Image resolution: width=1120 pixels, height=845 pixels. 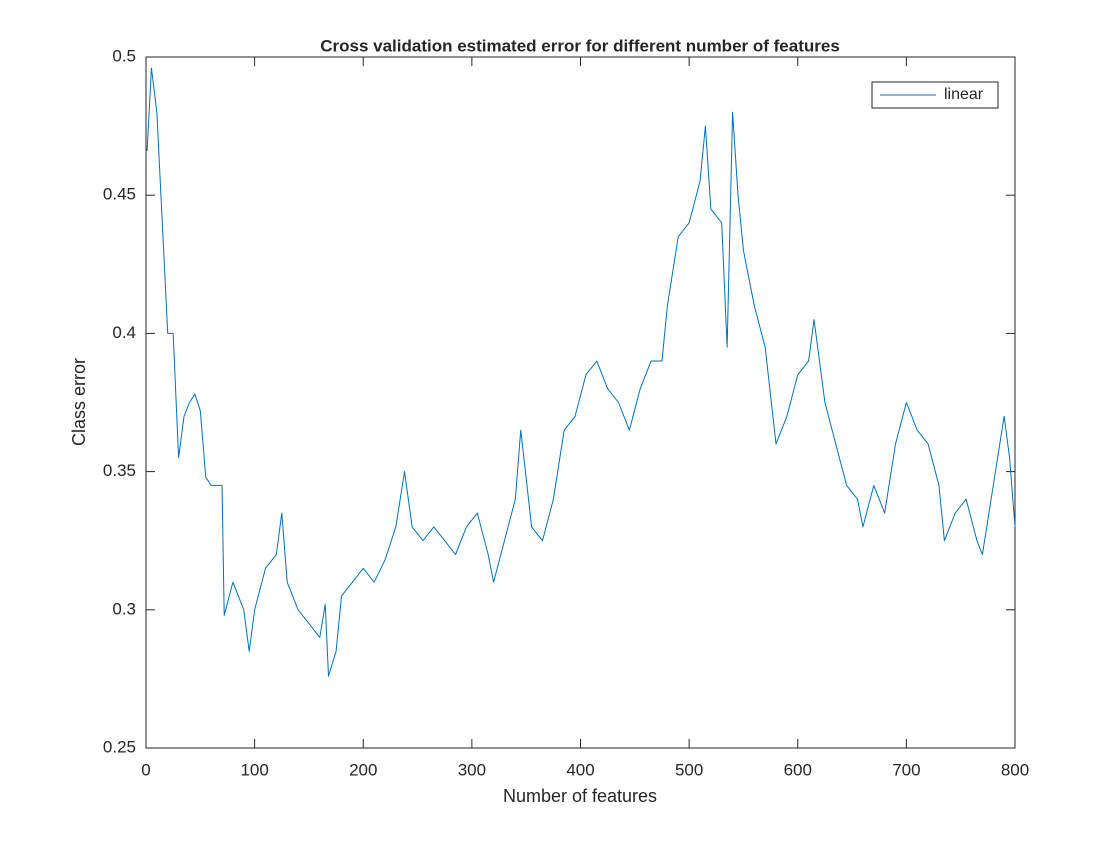 I want to click on y-tick-label: 0.25, so click(x=119, y=746).